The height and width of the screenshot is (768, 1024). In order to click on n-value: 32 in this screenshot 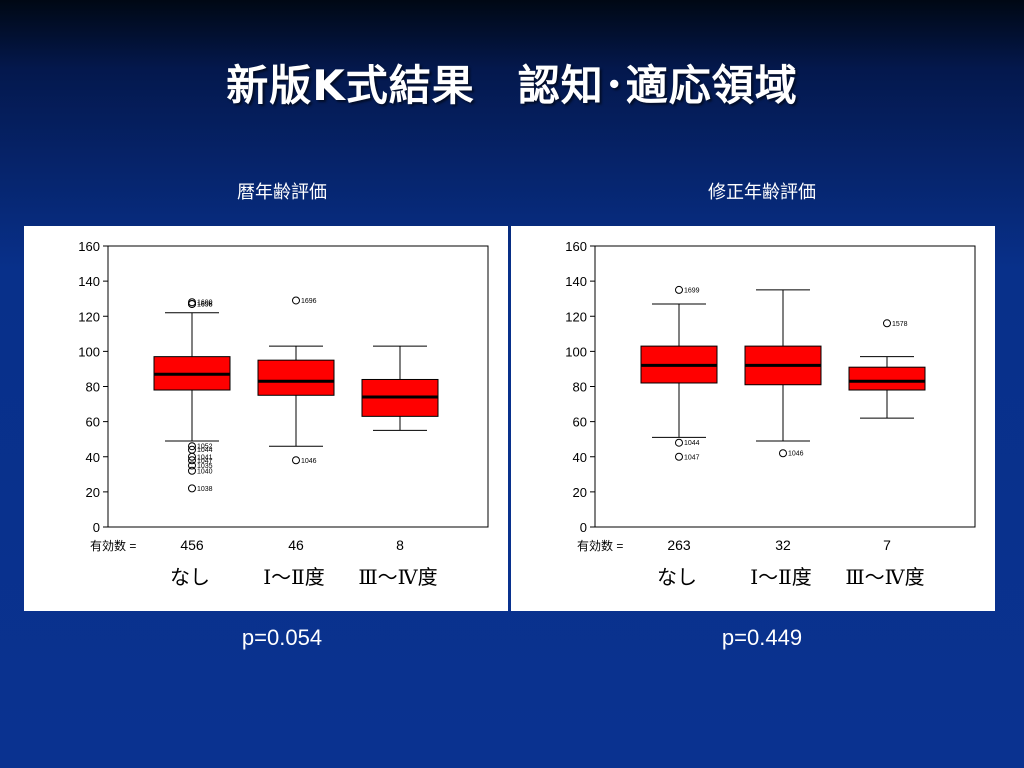, I will do `click(783, 545)`.